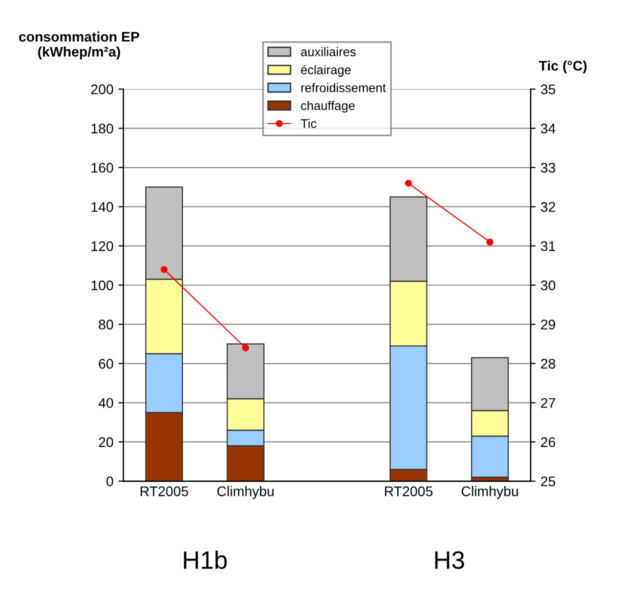 Image resolution: width=617 pixels, height=594 pixels. I want to click on legend-label: auxiliaires, so click(328, 51).